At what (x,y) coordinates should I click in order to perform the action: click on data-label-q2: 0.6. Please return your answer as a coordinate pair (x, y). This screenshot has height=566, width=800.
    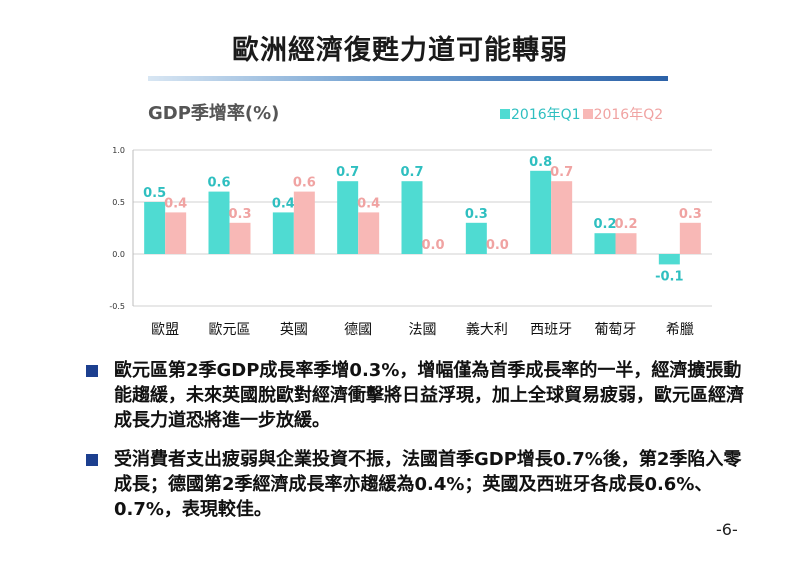
    Looking at the image, I should click on (304, 183).